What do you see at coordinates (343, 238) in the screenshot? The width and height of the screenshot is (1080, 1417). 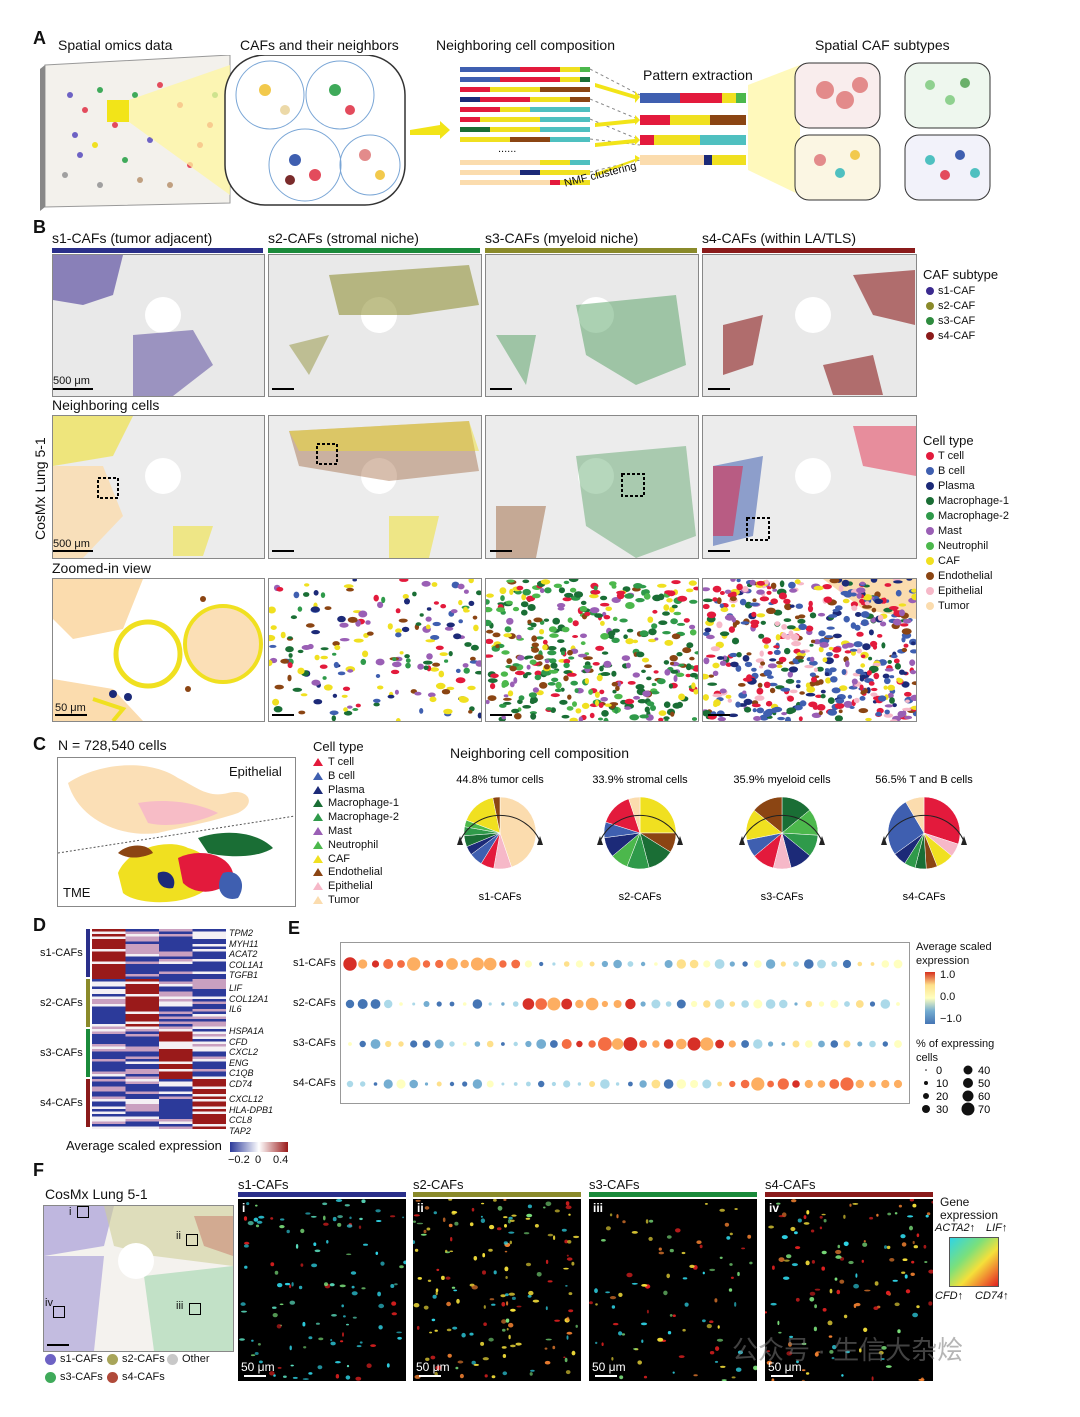 I see `b-col-title-s2: s2-CAFs (stromal niche)` at bounding box center [343, 238].